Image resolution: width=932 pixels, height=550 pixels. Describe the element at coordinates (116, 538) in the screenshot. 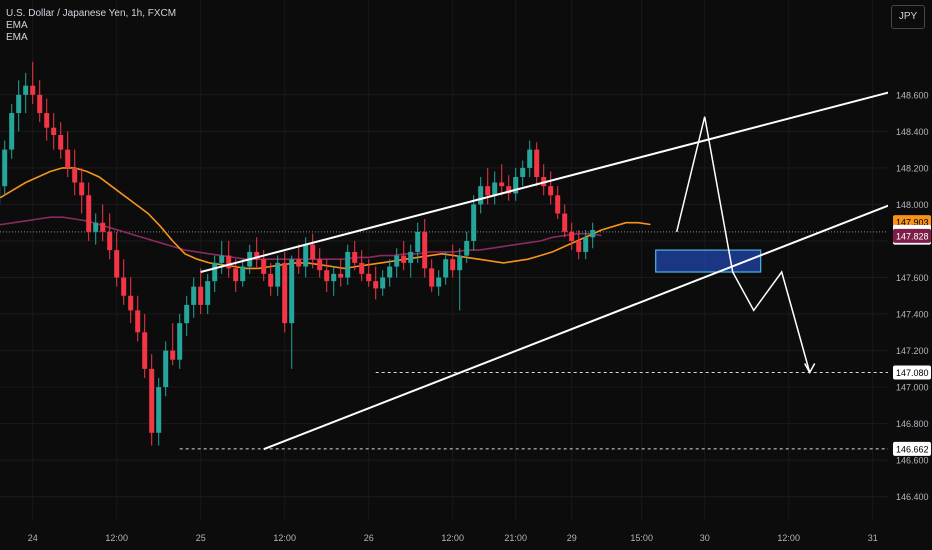

I see `x-tick-label: 12:00` at that location.